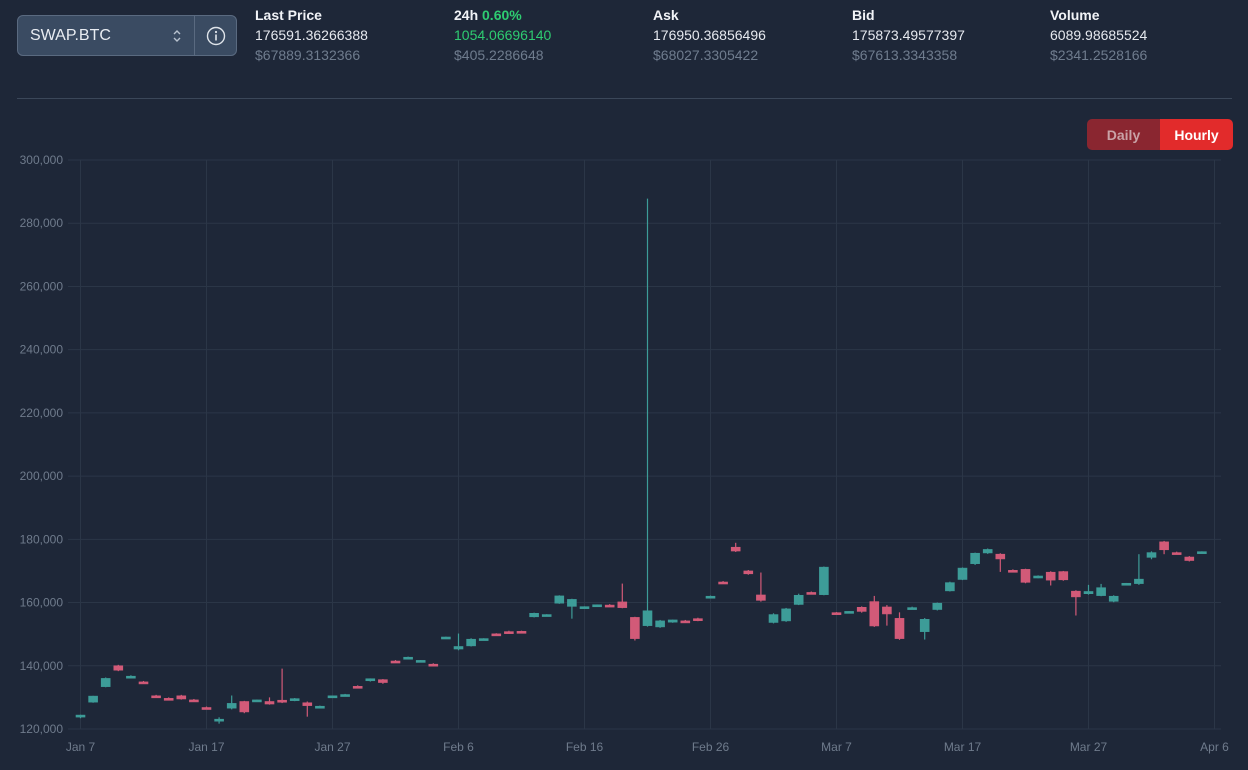  What do you see at coordinates (42, 413) in the screenshot?
I see `y-tick-label: 220,000` at bounding box center [42, 413].